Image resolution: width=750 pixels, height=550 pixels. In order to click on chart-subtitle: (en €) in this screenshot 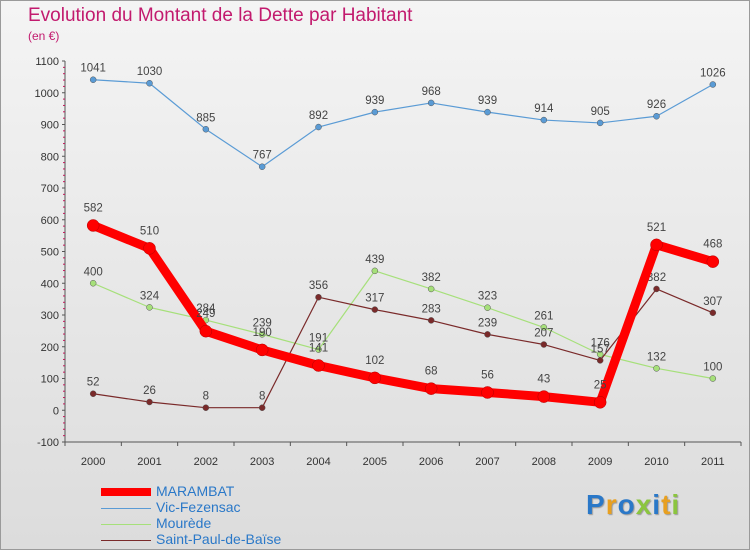, I will do `click(44, 36)`.